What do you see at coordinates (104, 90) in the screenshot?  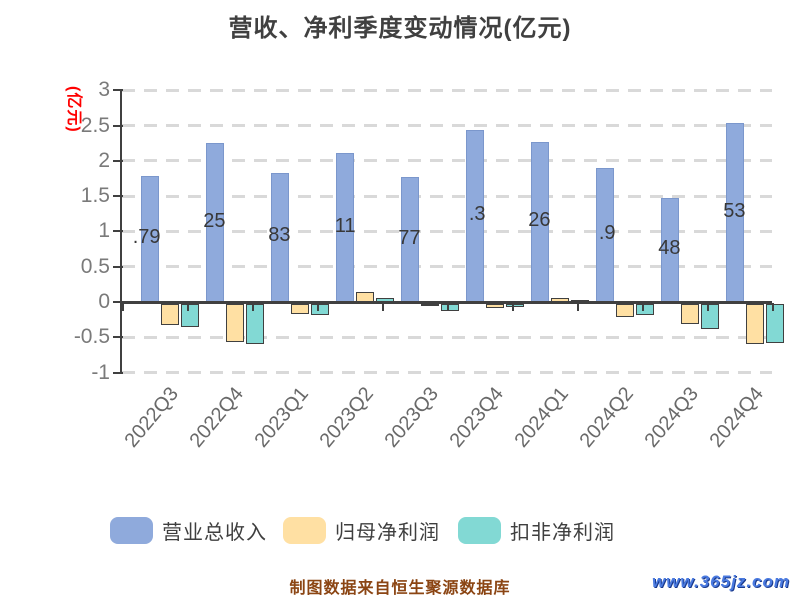 I see `y-tick-label: 3` at bounding box center [104, 90].